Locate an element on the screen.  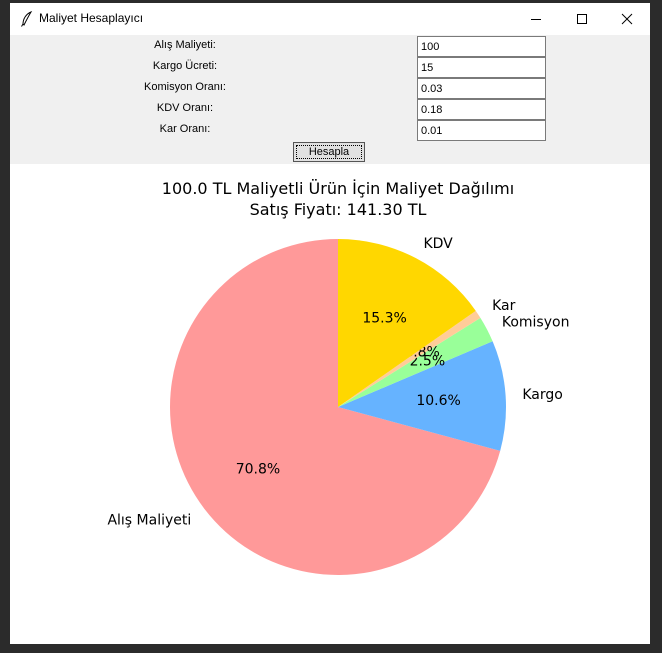
pie-slice-komisyon is located at coordinates (415, 362).